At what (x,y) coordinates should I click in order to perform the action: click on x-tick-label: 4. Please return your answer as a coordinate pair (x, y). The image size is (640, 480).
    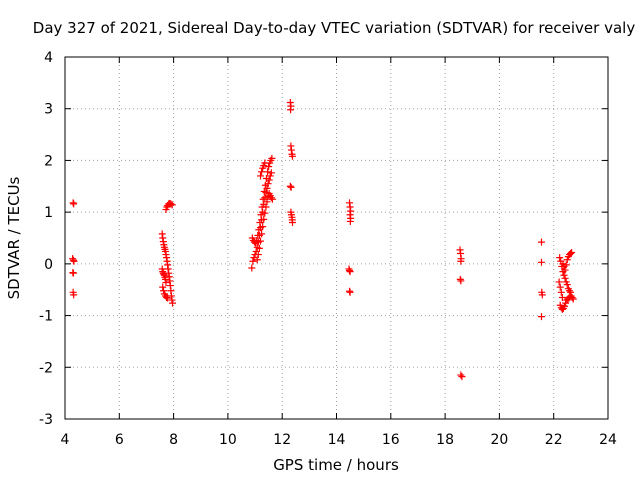
    Looking at the image, I should click on (65, 440).